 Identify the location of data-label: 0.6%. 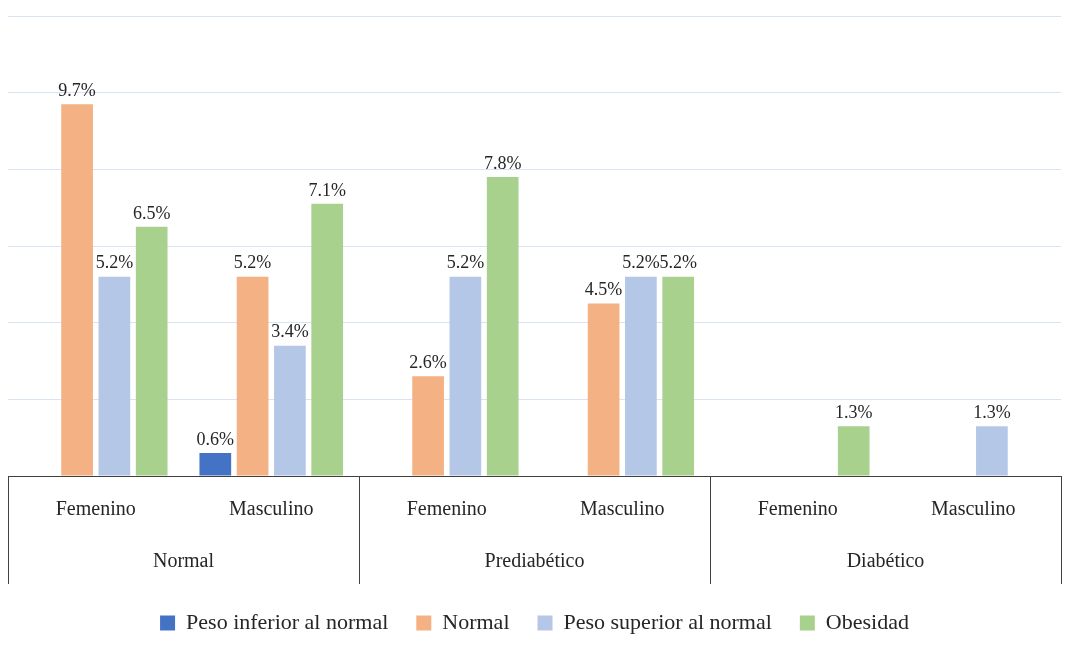
(215, 438).